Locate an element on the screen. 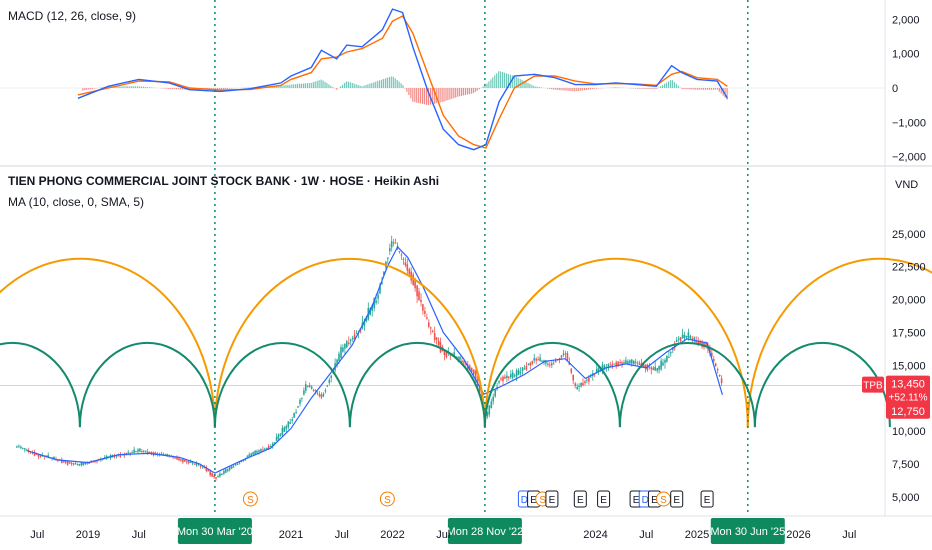 Image resolution: width=932 pixels, height=550 pixels. macd-axis-tick: −1,000 is located at coordinates (909, 123).